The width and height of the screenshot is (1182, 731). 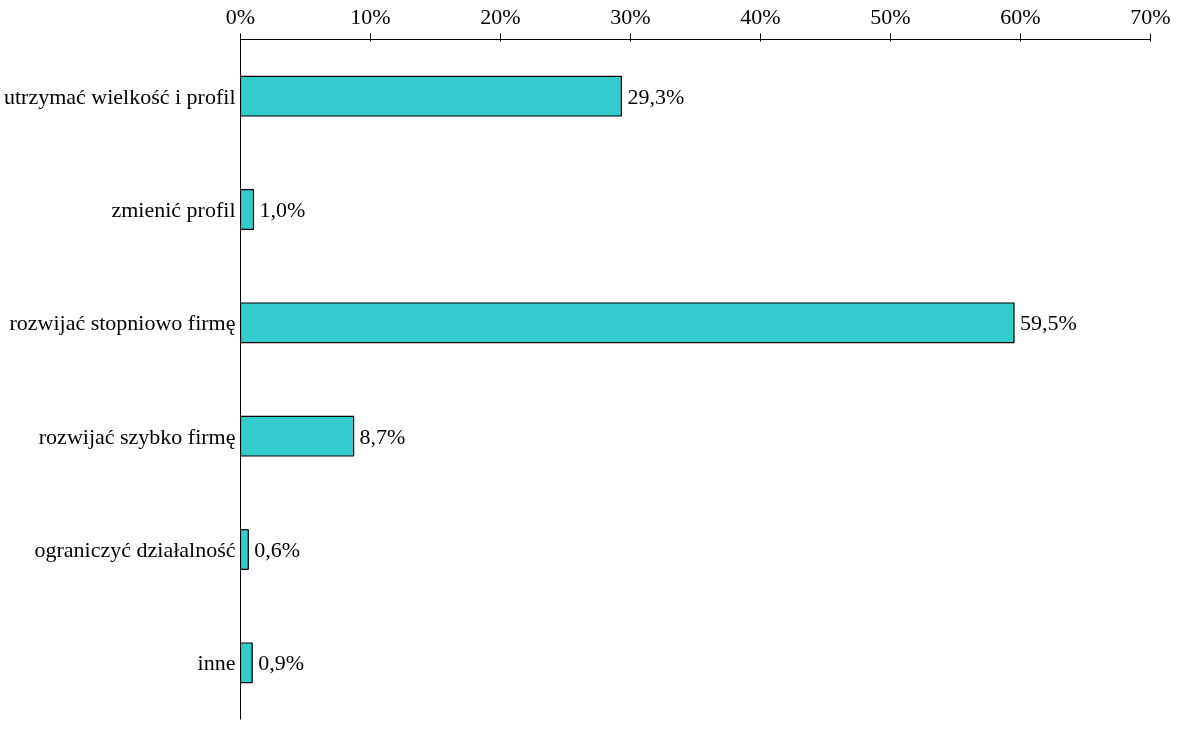 I want to click on x-tick-label: 70%, so click(x=1150, y=16).